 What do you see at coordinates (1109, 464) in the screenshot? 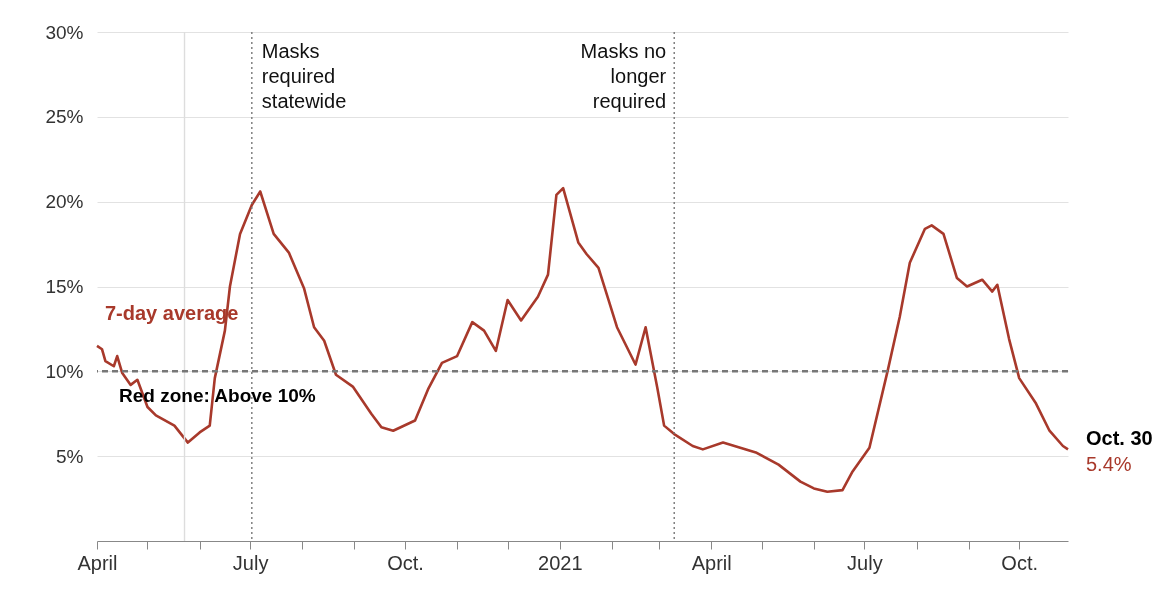
I see `data-label: 5.4%` at bounding box center [1109, 464].